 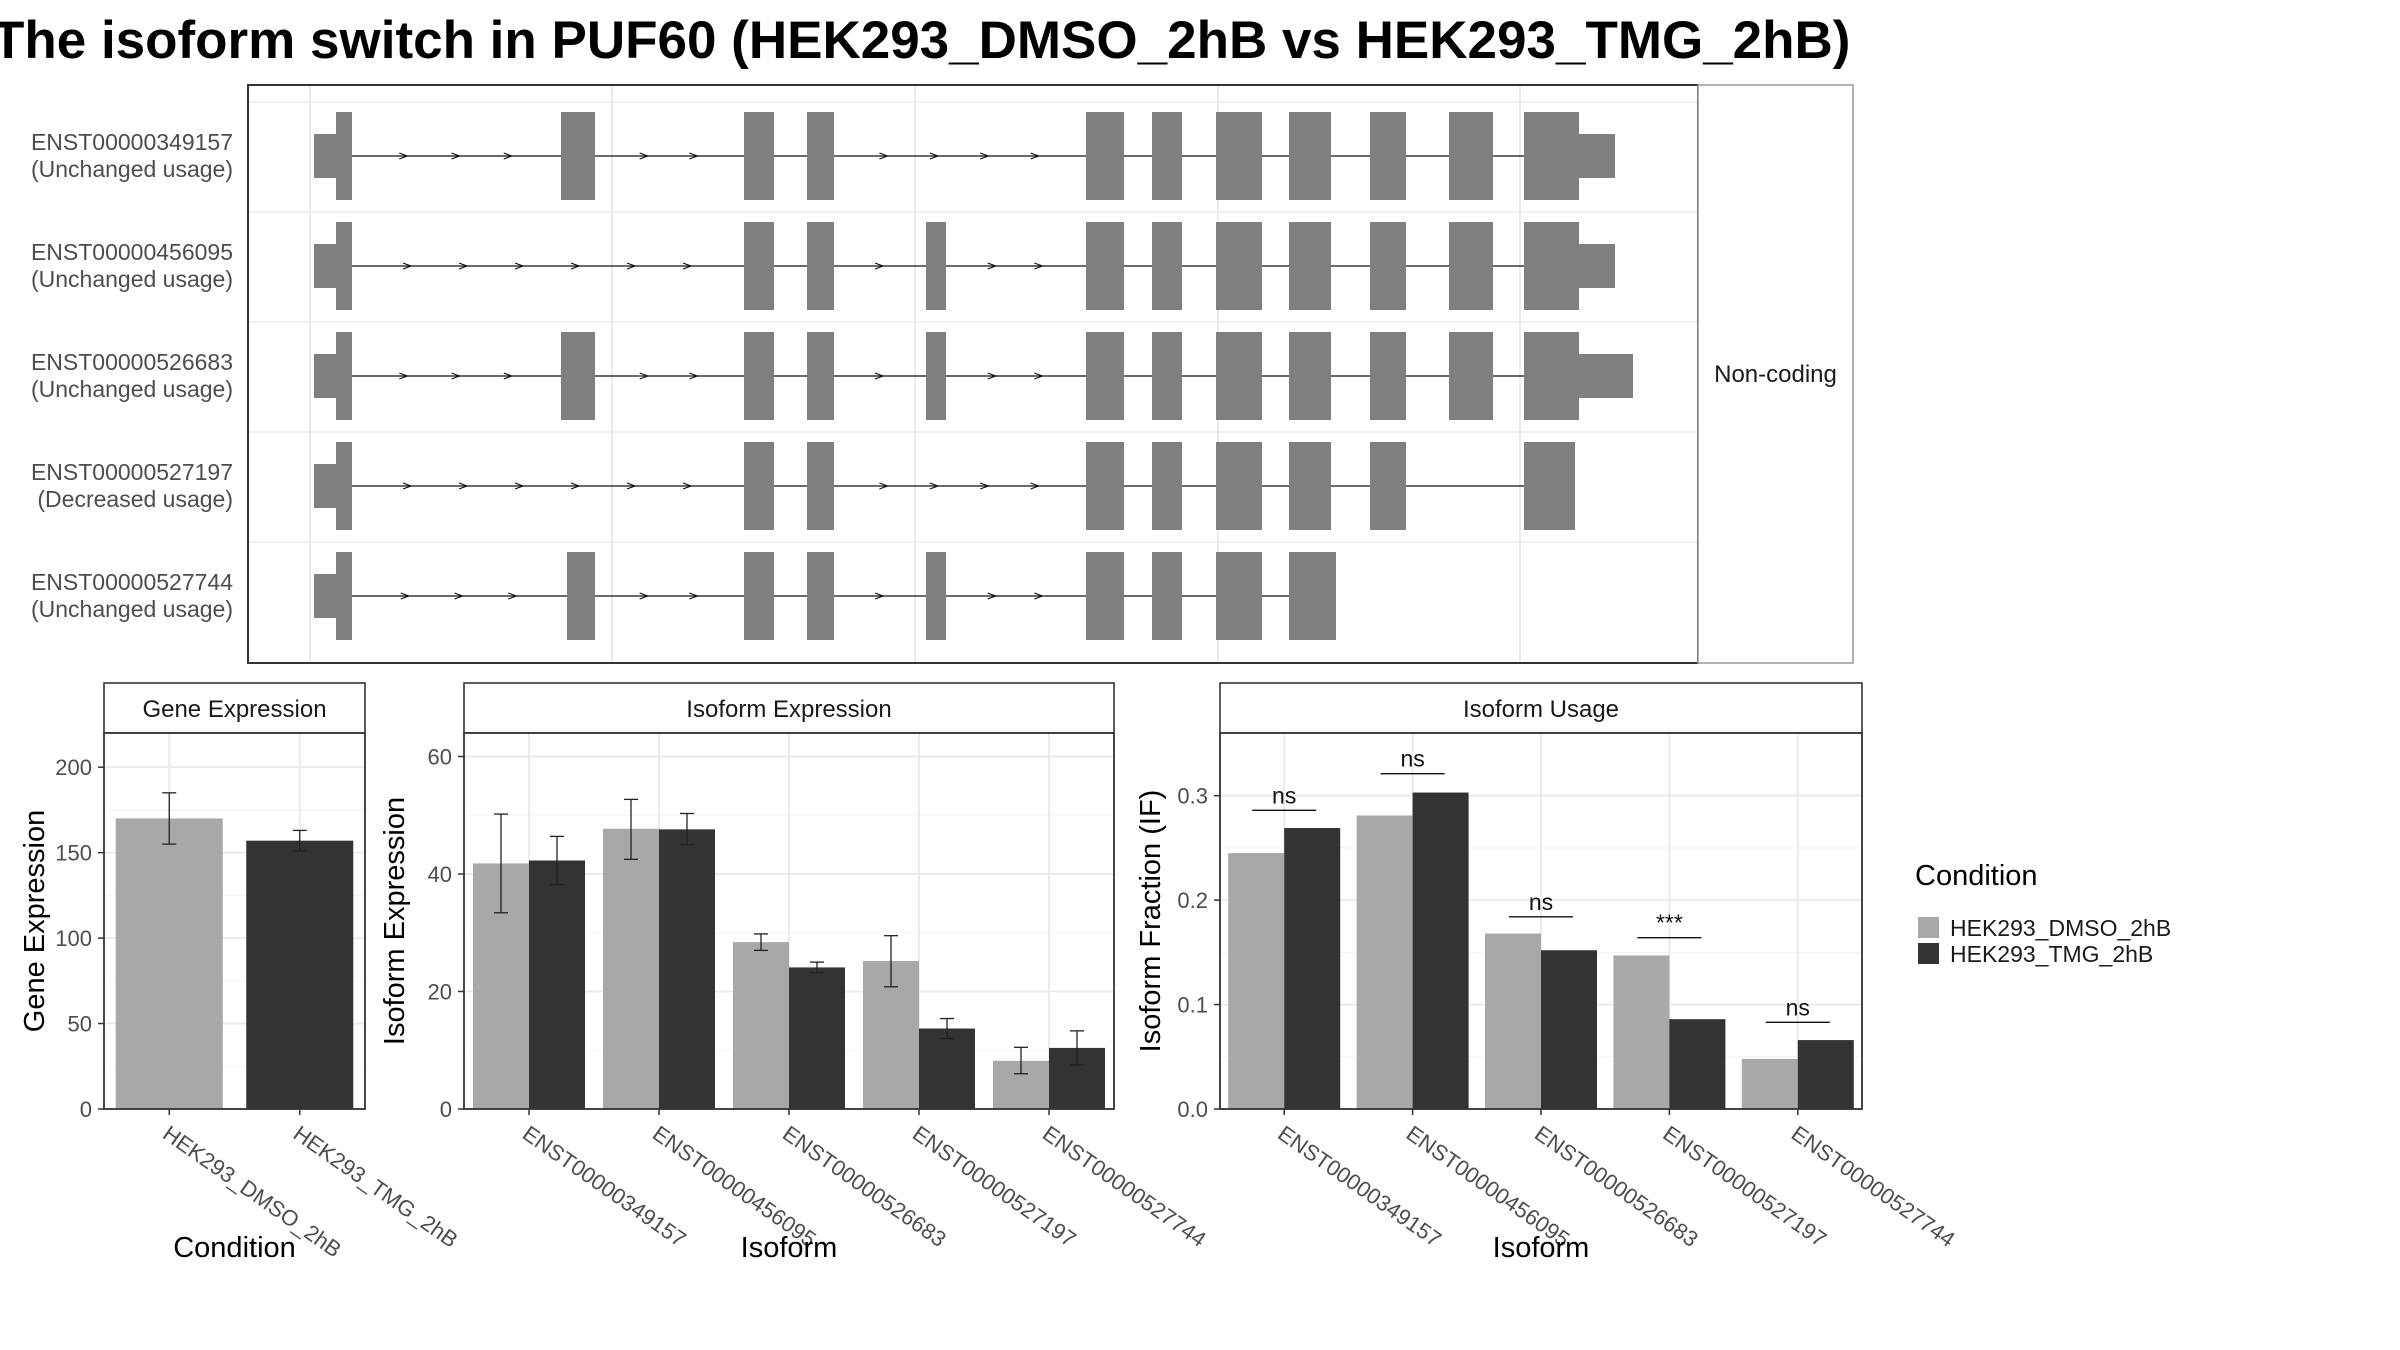 I want to click on y-tick-label: 40, so click(x=440, y=874).